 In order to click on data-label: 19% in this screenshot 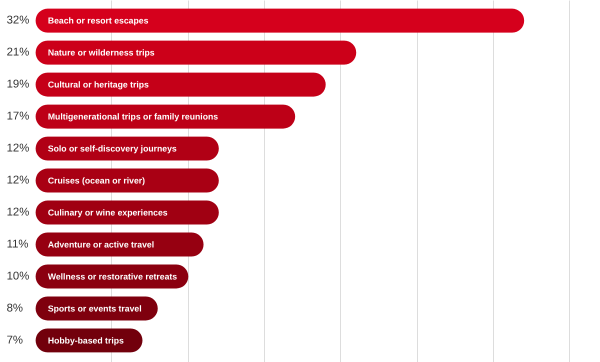, I will do `click(18, 84)`.